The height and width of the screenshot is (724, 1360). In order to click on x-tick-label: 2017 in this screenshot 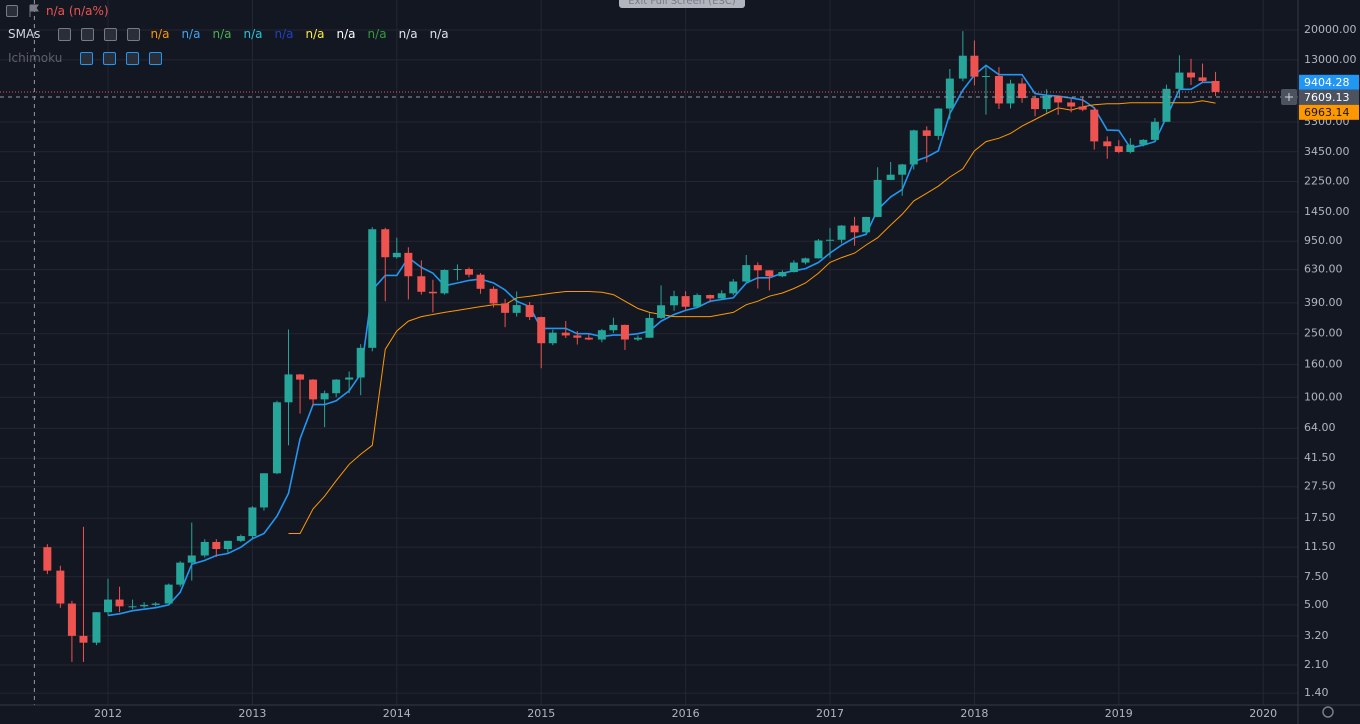, I will do `click(830, 713)`.